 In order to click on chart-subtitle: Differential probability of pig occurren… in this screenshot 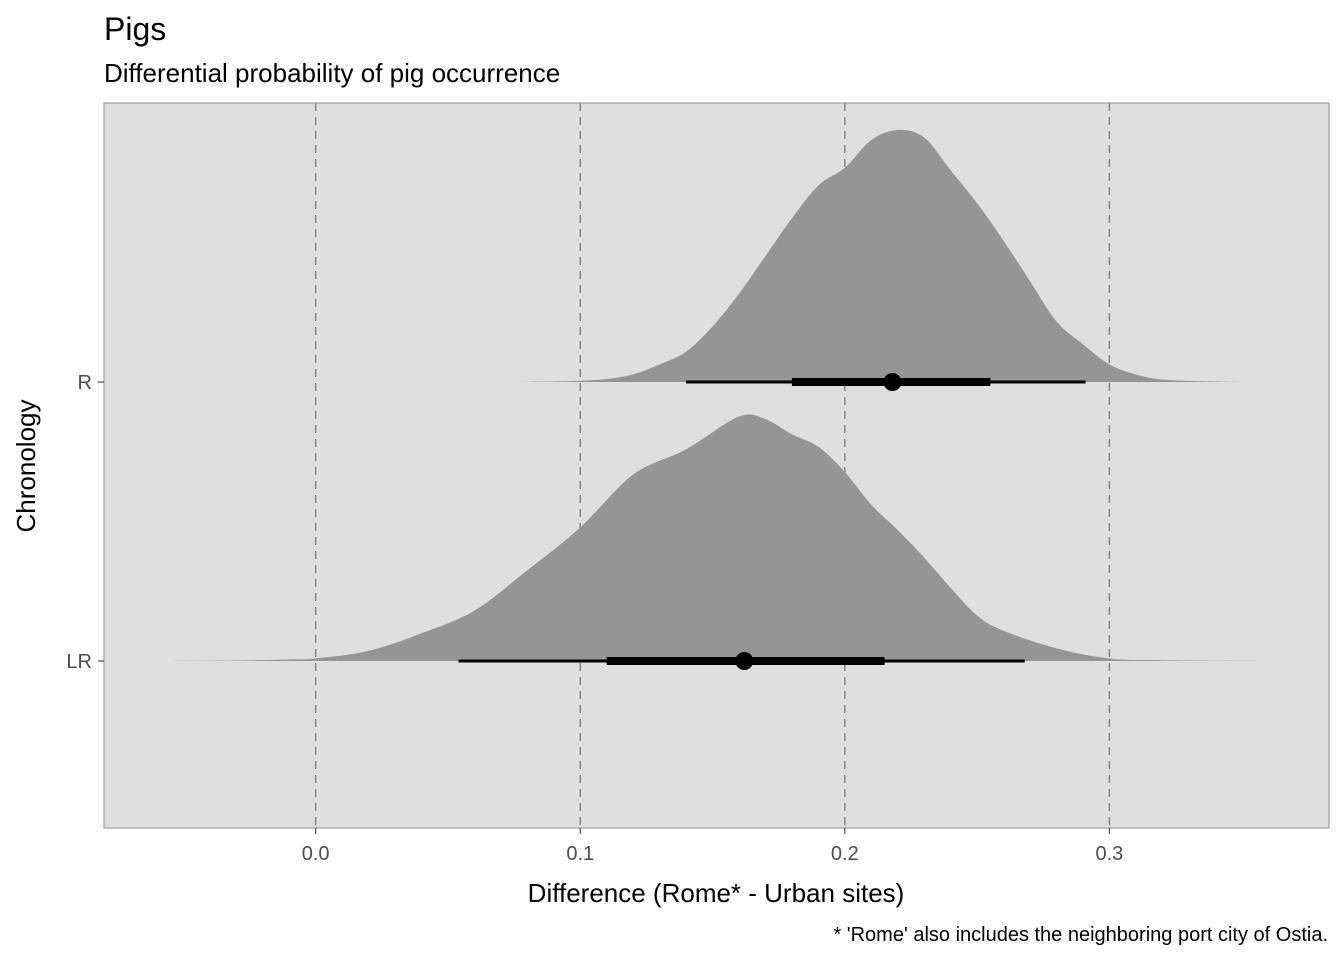, I will do `click(332, 73)`.